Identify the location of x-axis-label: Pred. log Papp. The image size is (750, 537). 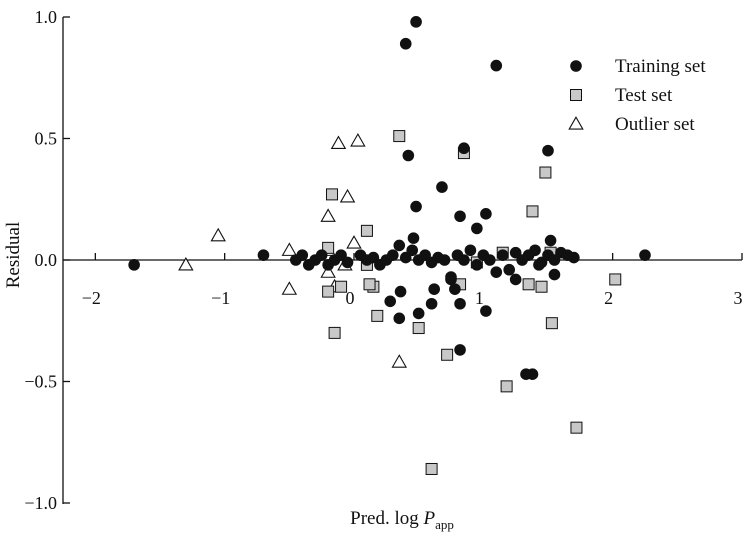
(402, 520).